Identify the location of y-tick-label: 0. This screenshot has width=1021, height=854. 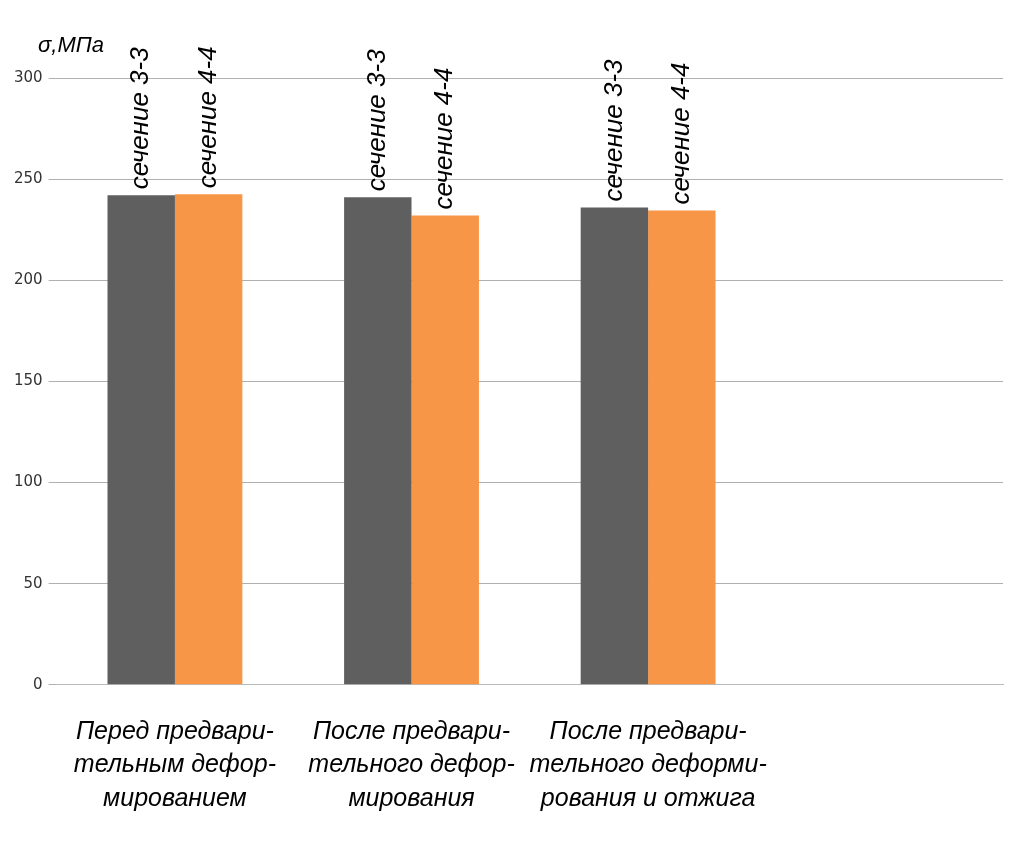
(38, 683).